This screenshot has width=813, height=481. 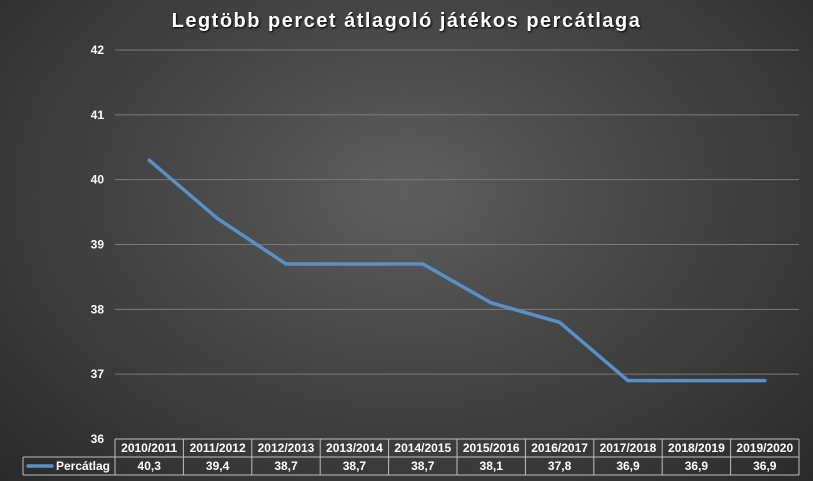 I want to click on y-tick-label: 40, so click(x=98, y=180).